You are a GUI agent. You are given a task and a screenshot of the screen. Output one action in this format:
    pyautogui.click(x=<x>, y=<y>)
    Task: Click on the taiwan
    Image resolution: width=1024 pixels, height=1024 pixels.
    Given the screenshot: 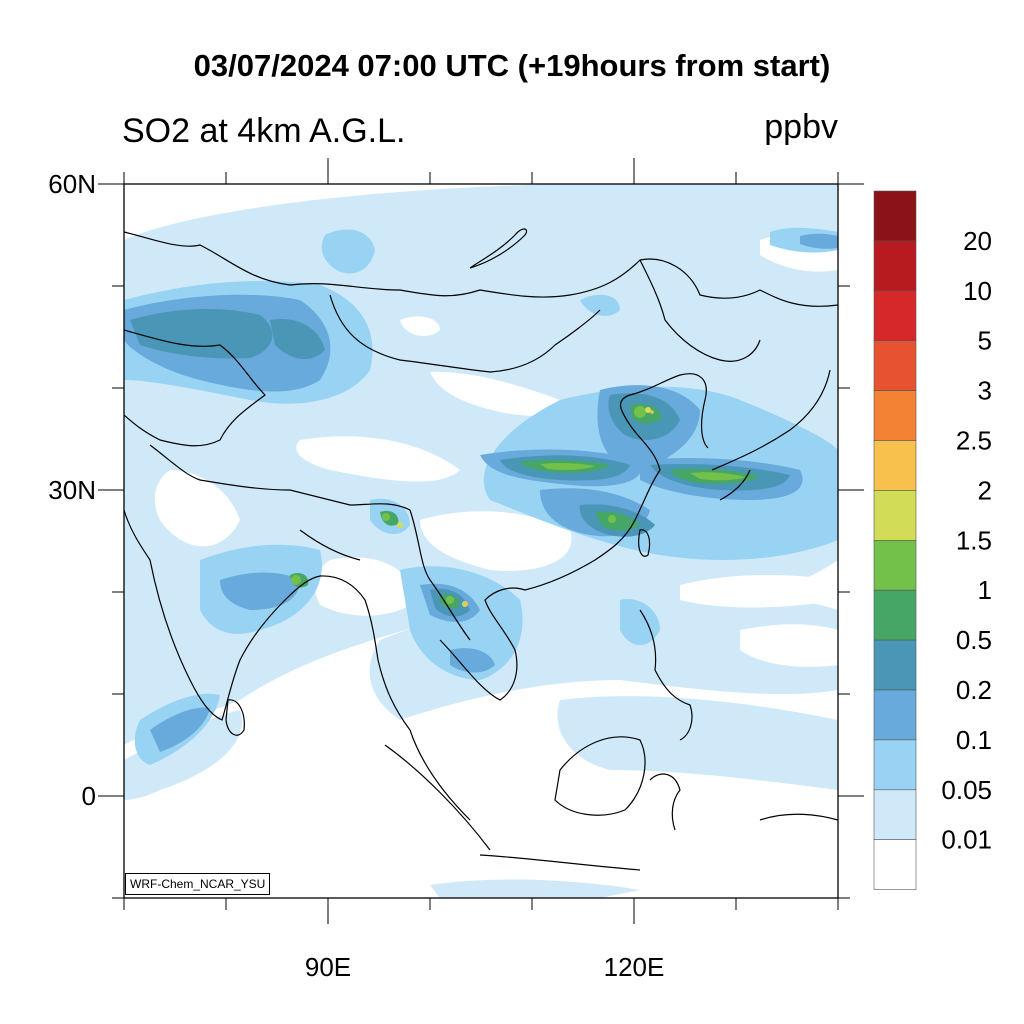 What is the action you would take?
    pyautogui.click(x=644, y=543)
    